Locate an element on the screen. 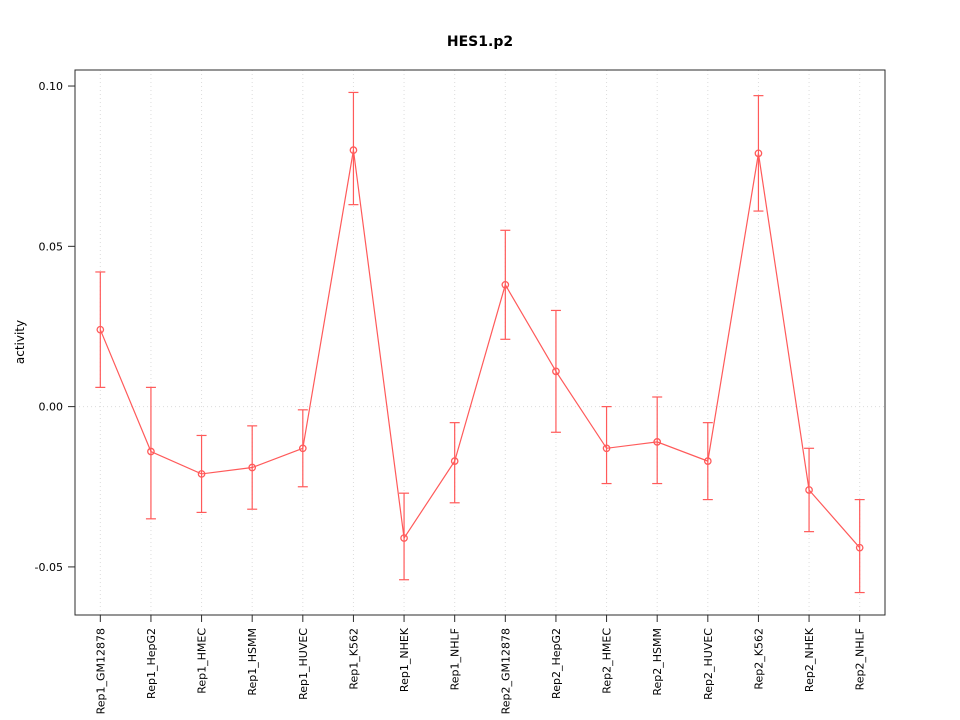  y-axis-label: activity is located at coordinates (20, 342).